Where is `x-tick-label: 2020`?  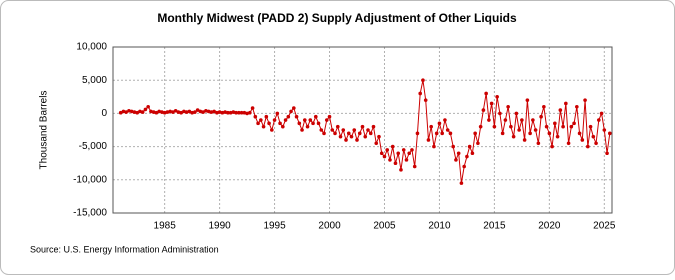 x-tick-label: 2020 is located at coordinates (549, 226).